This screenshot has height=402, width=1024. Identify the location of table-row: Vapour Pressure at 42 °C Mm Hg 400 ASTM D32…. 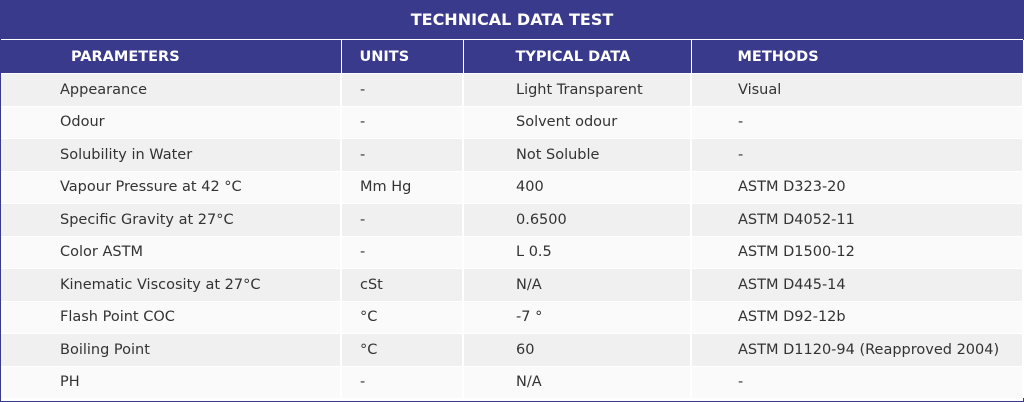
(512, 187).